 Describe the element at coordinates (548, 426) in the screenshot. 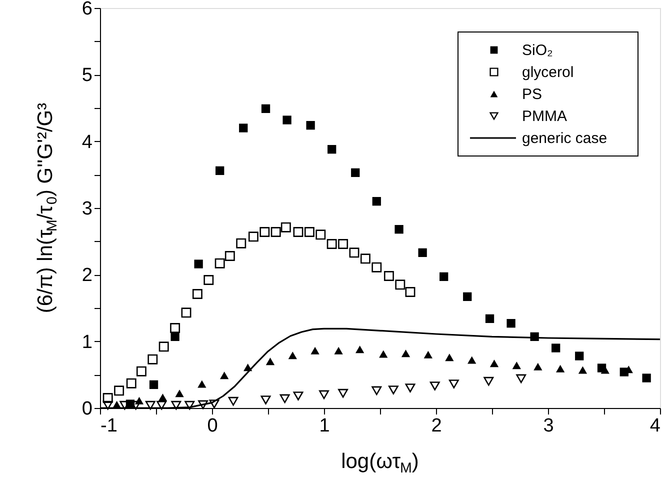

I see `x-tick-label: 3` at that location.